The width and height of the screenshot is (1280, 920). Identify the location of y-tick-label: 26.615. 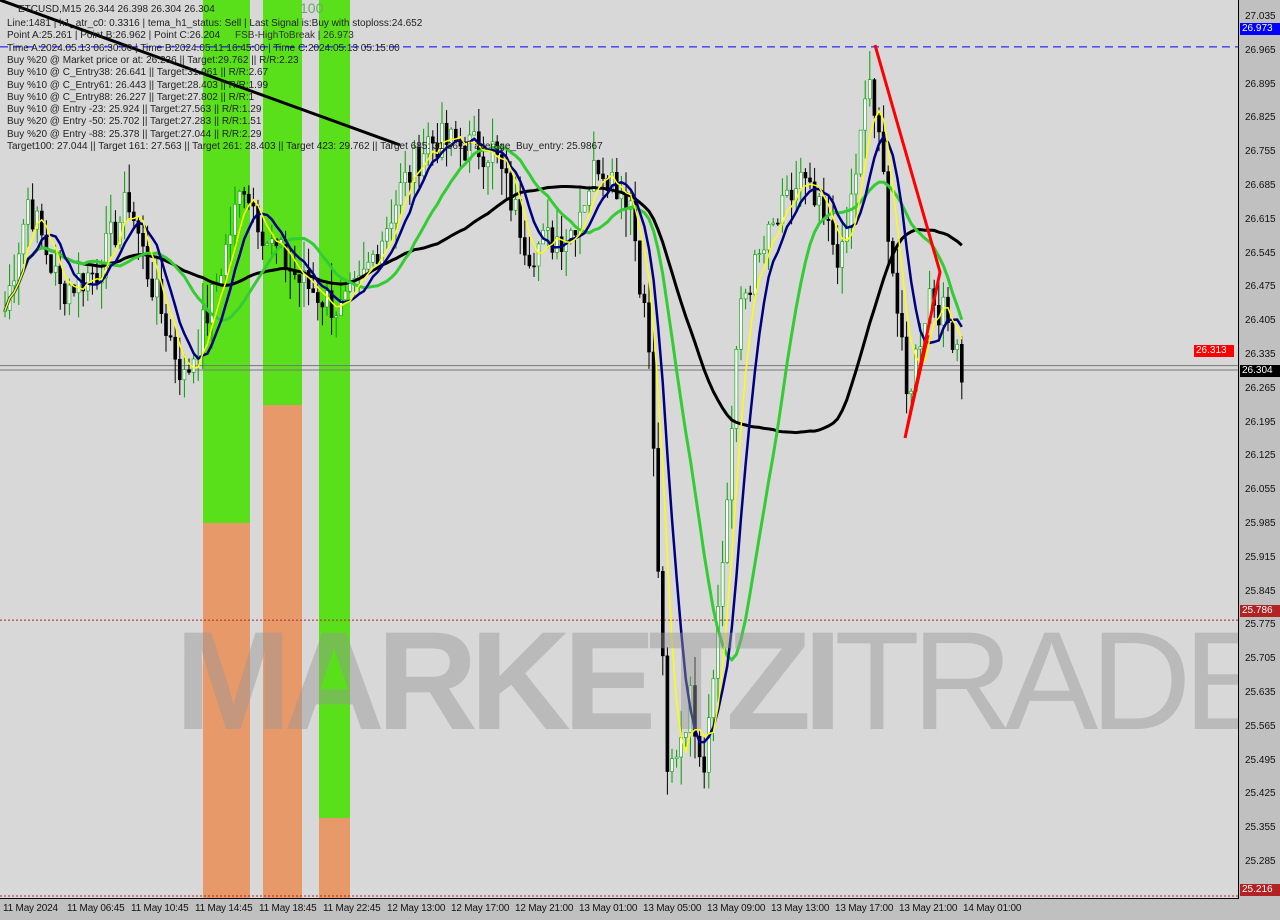
(1260, 219).